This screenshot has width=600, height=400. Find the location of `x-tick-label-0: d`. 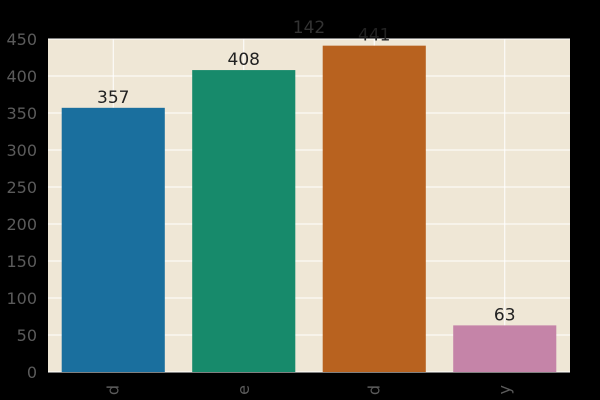

x-tick-label-0: d is located at coordinates (112, 390).